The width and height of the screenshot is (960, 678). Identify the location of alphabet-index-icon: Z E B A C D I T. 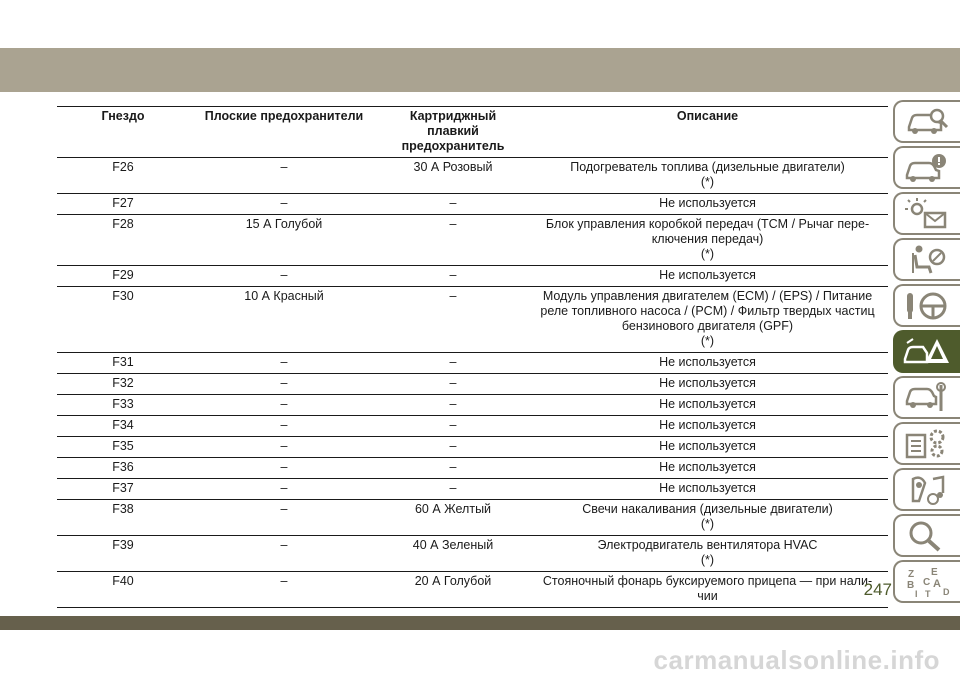
(928, 583).